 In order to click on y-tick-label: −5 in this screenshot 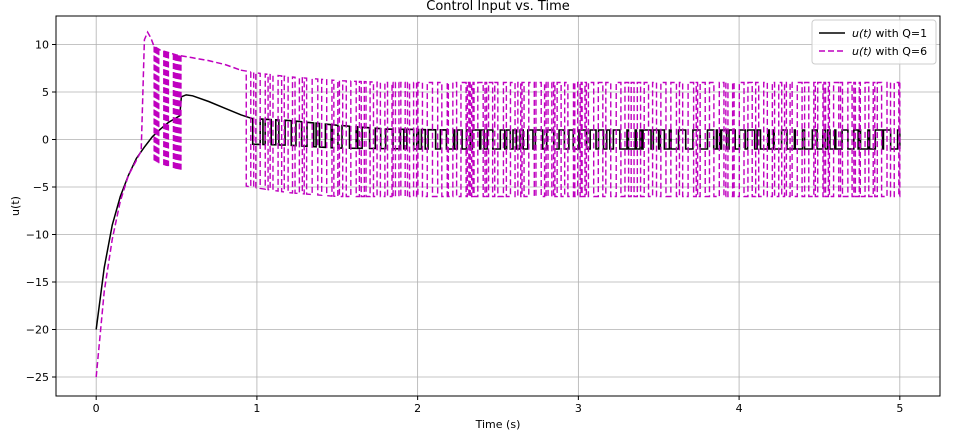, I will do `click(41, 187)`.